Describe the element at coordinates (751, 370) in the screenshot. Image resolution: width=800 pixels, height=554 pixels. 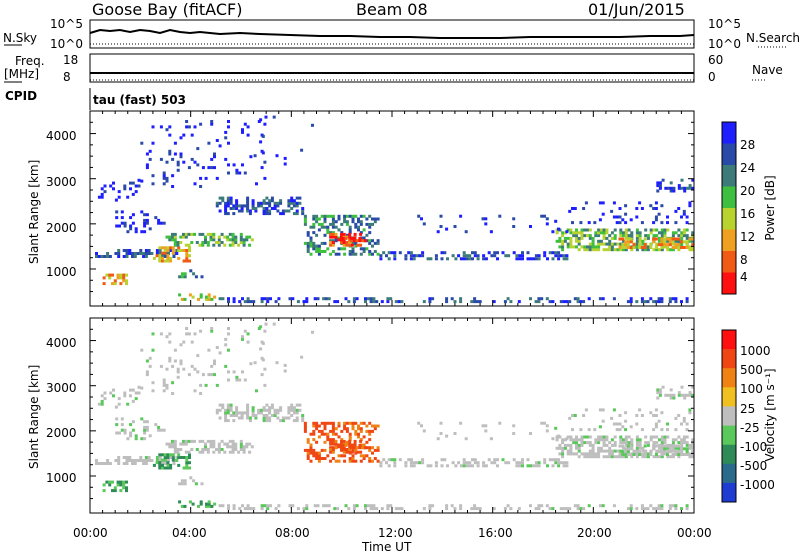
I see `velocity-cb-tick-500: 500` at that location.